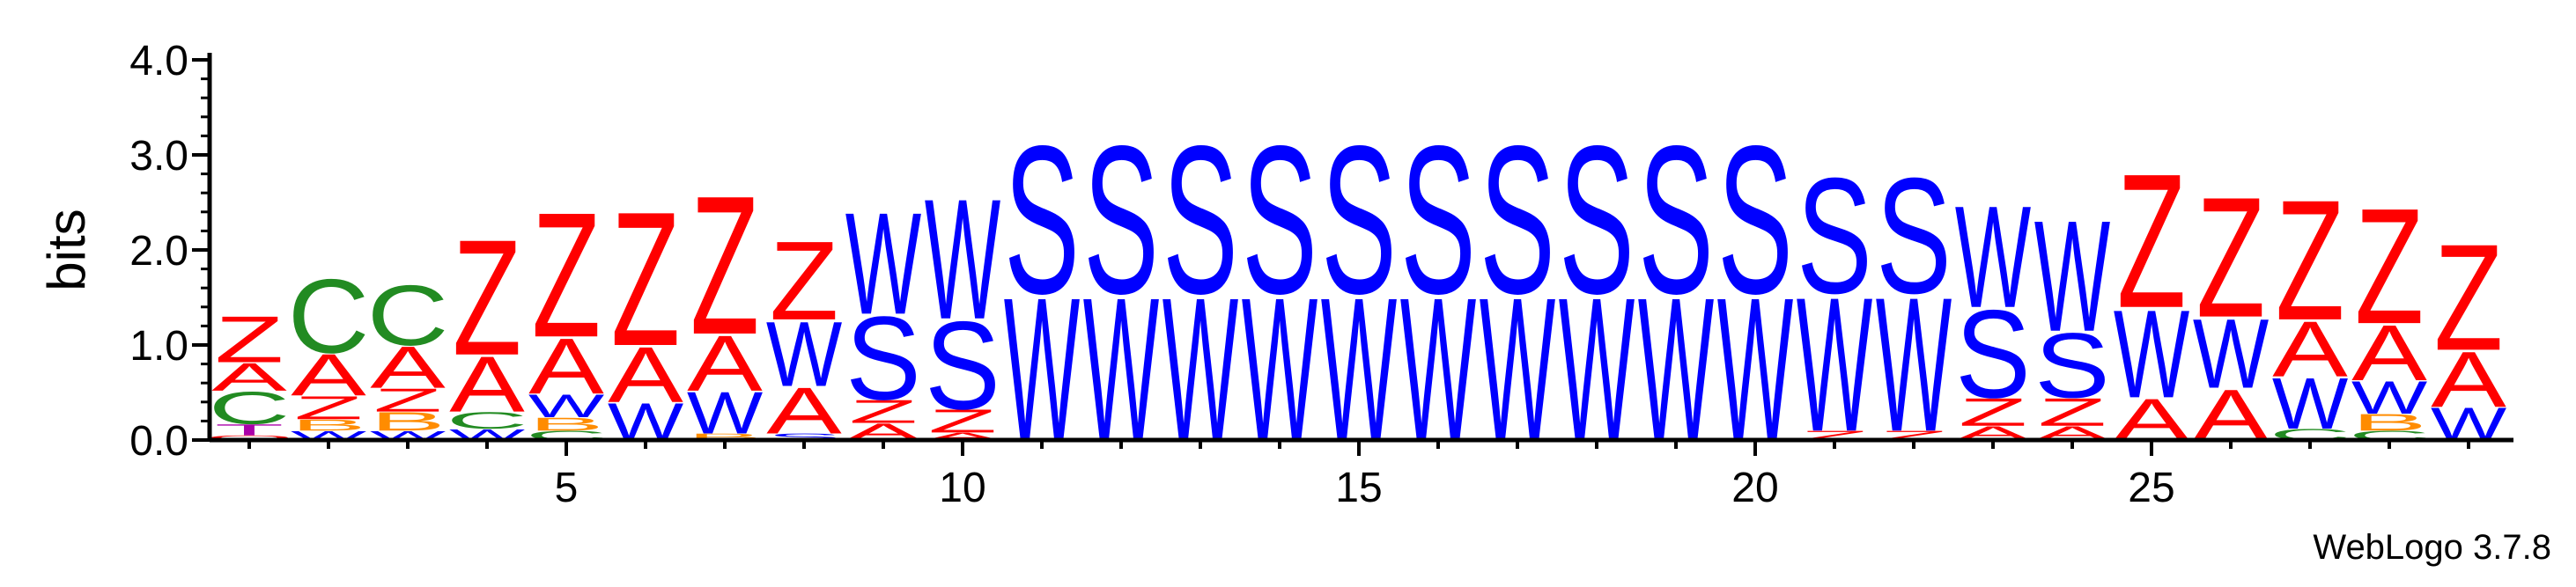  What do you see at coordinates (1042, 220) in the screenshot?
I see `logo-letter-S-pos-11: S` at bounding box center [1042, 220].